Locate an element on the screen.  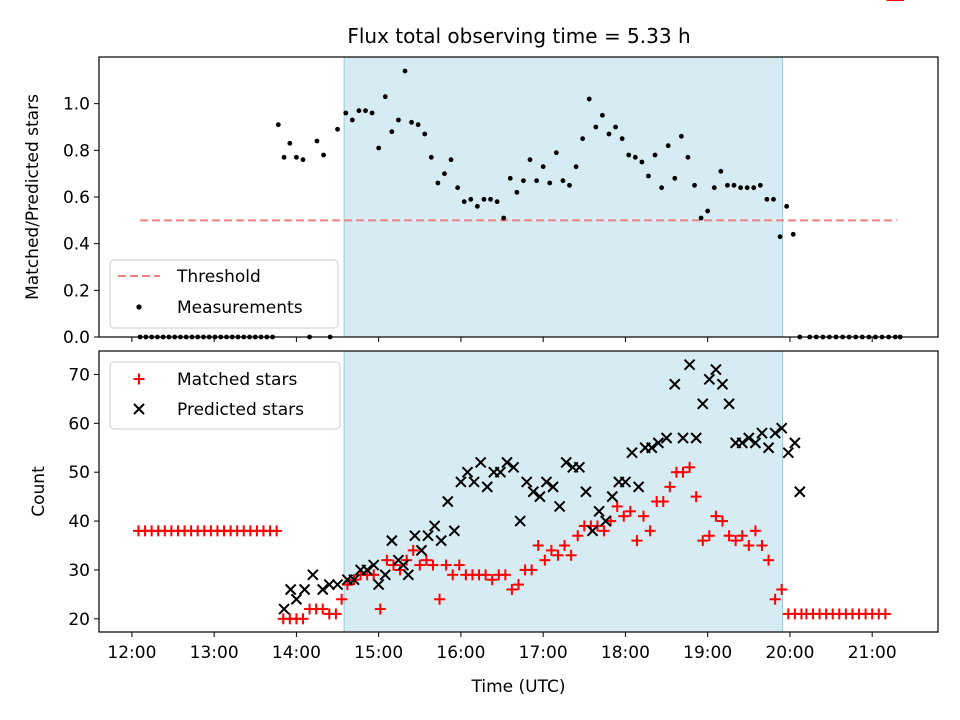
top-y-axis-ticks: 0.0 0.2 0.4 0.6 0.8 1.0 is located at coordinates (81, 221).